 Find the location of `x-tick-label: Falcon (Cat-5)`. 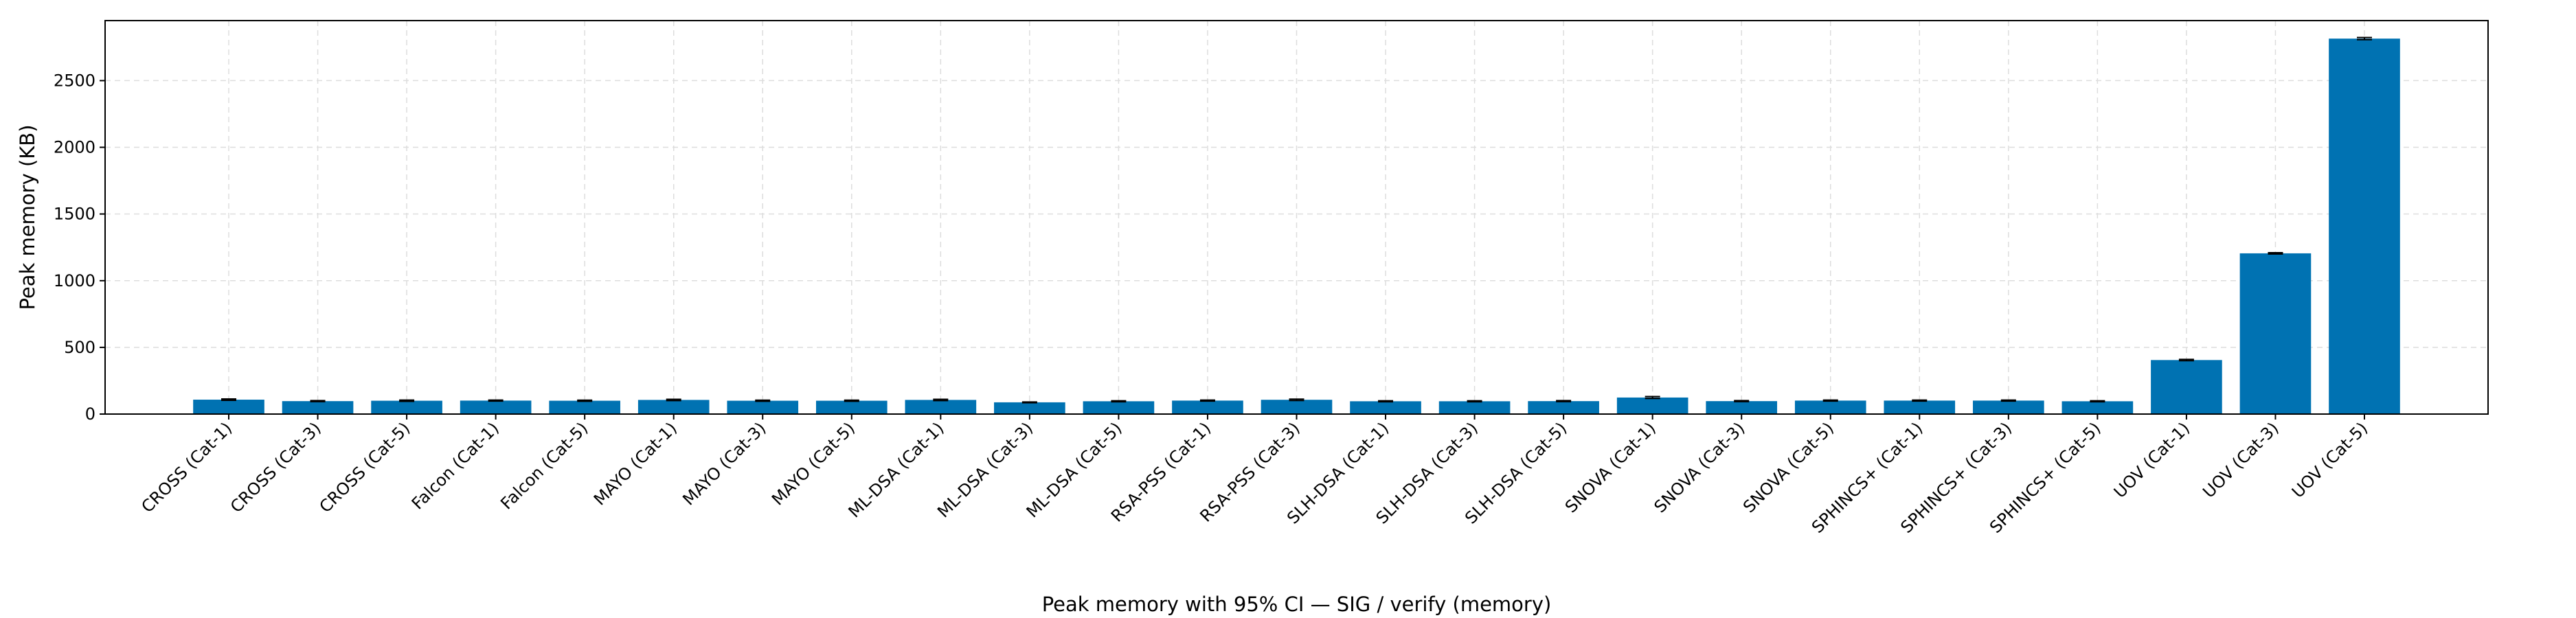

x-tick-label: Falcon (Cat-5) is located at coordinates (544, 465).